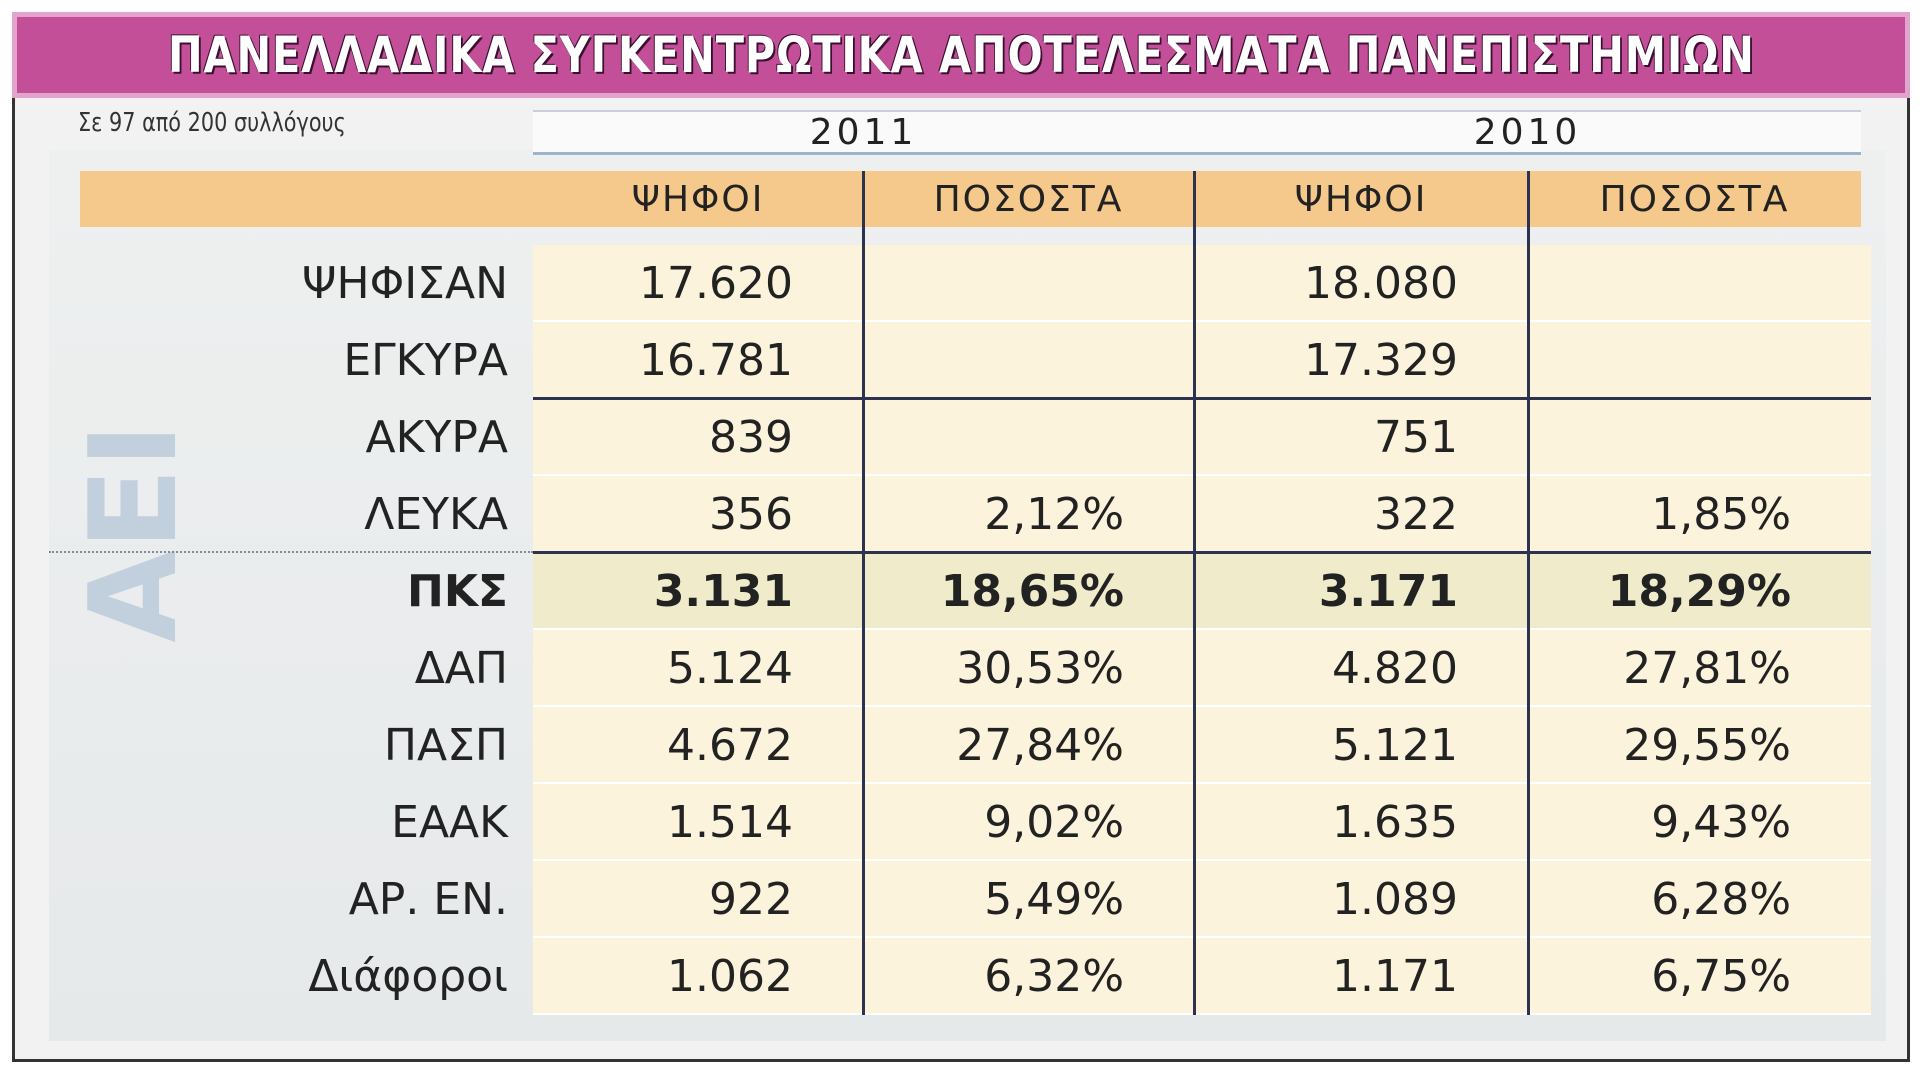 The height and width of the screenshot is (1075, 1920). Describe the element at coordinates (863, 132) in the screenshot. I see `year-header: 2011` at that location.